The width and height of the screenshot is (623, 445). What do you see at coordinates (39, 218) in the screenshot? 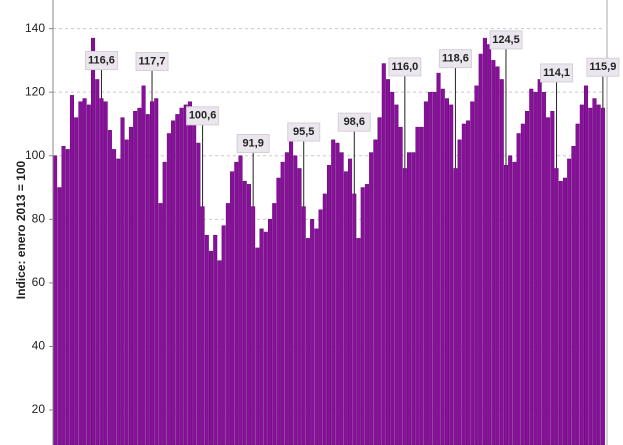
I see `y-tick-label: 80` at bounding box center [39, 218].